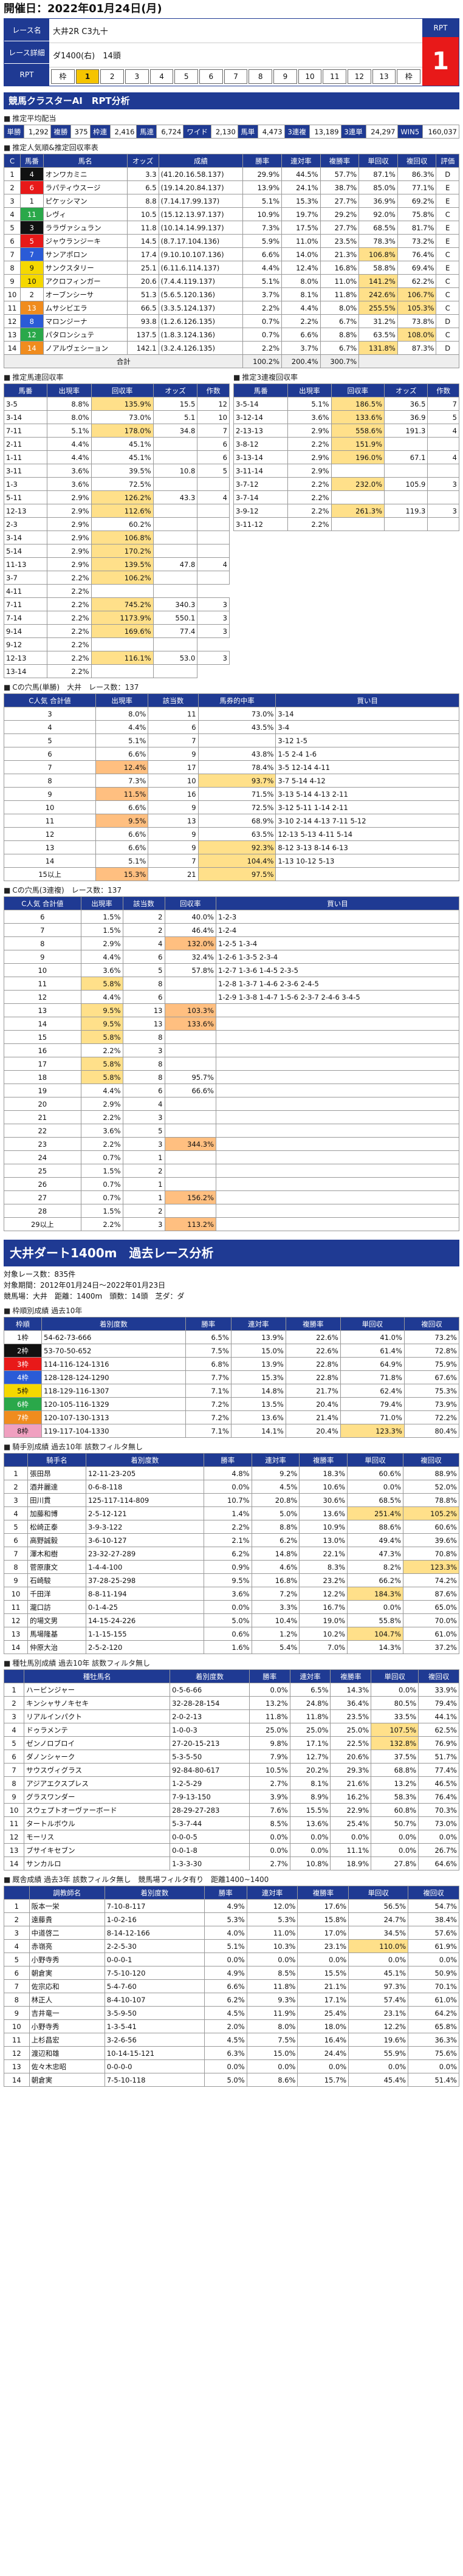  I want to click on table-cell: 5.0%, so click(225, 2080).